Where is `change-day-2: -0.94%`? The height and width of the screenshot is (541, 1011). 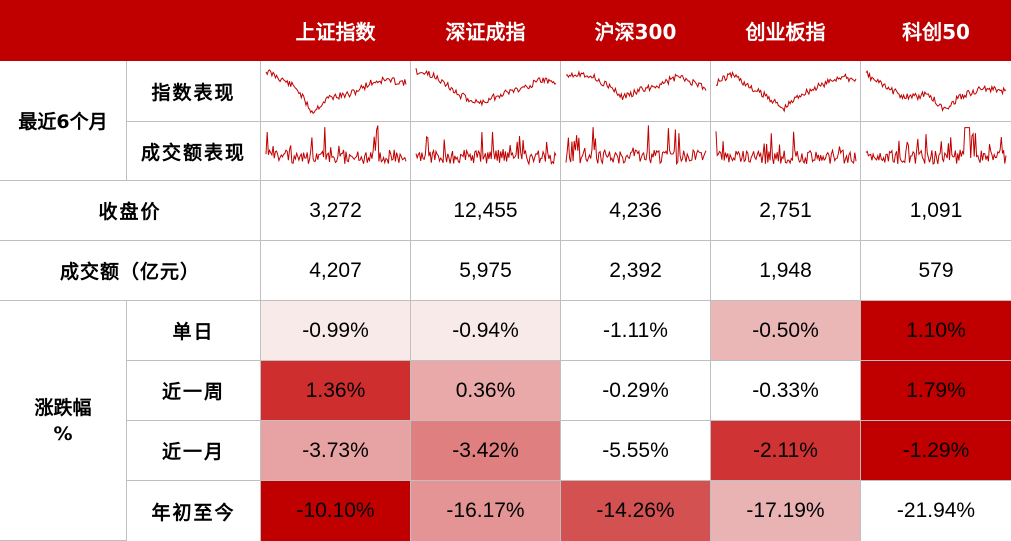 change-day-2: -0.94% is located at coordinates (486, 331).